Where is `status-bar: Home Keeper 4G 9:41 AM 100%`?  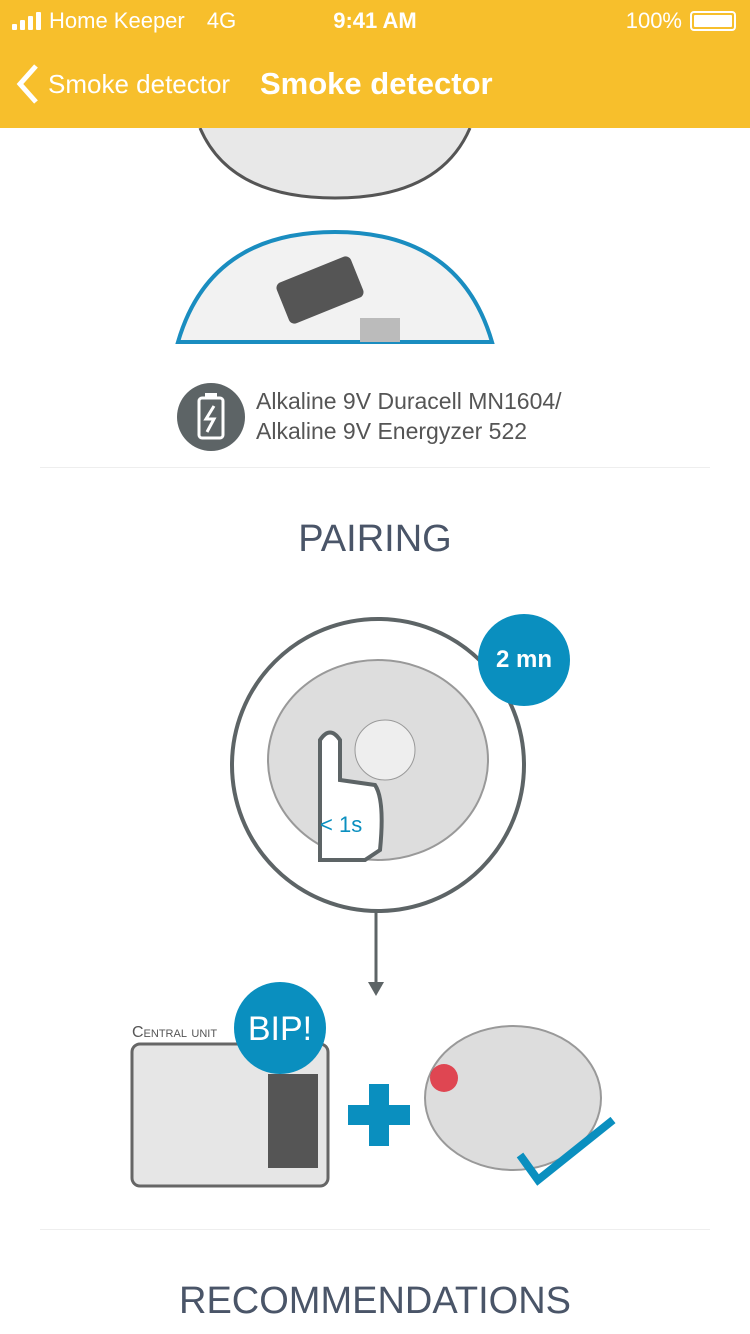 status-bar: Home Keeper 4G 9:41 AM 100% is located at coordinates (375, 23).